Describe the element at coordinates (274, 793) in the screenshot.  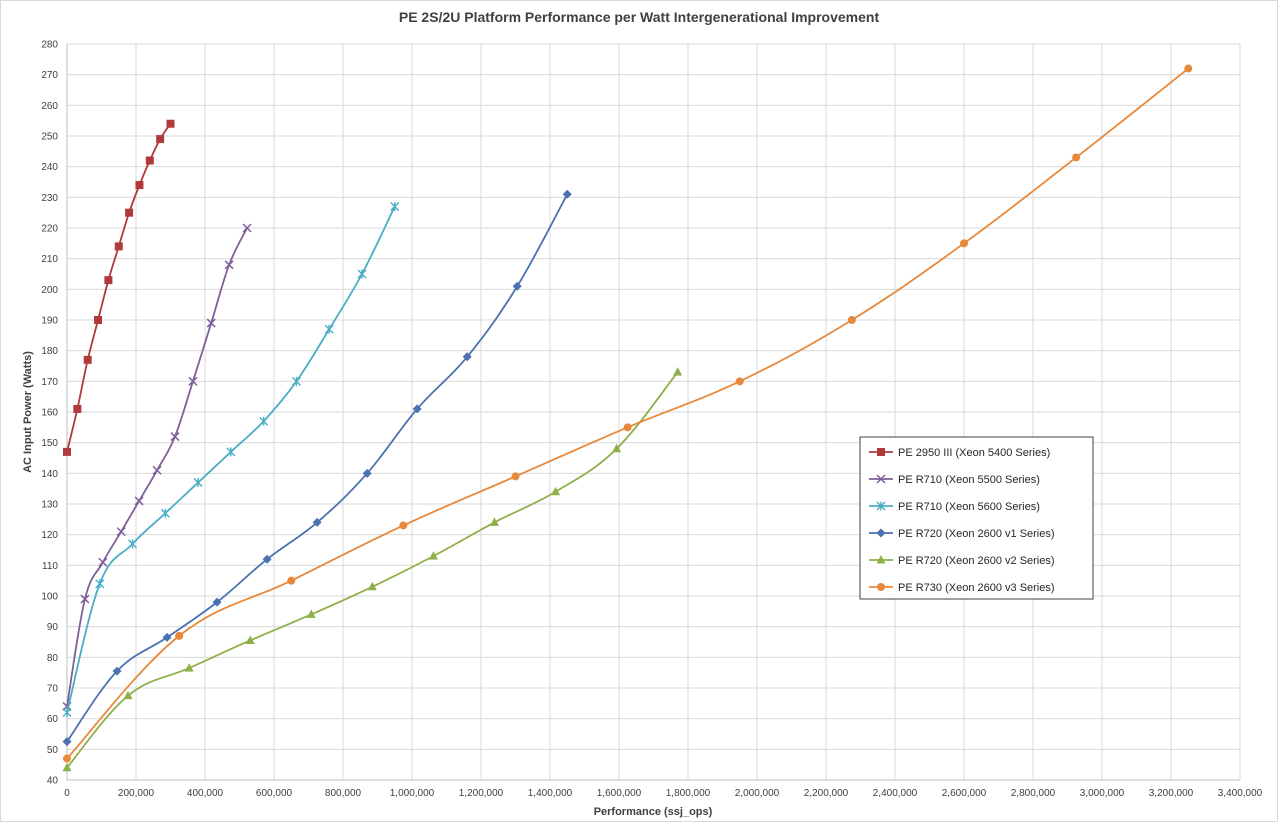
I see `x-tick-label: 600,000` at that location.